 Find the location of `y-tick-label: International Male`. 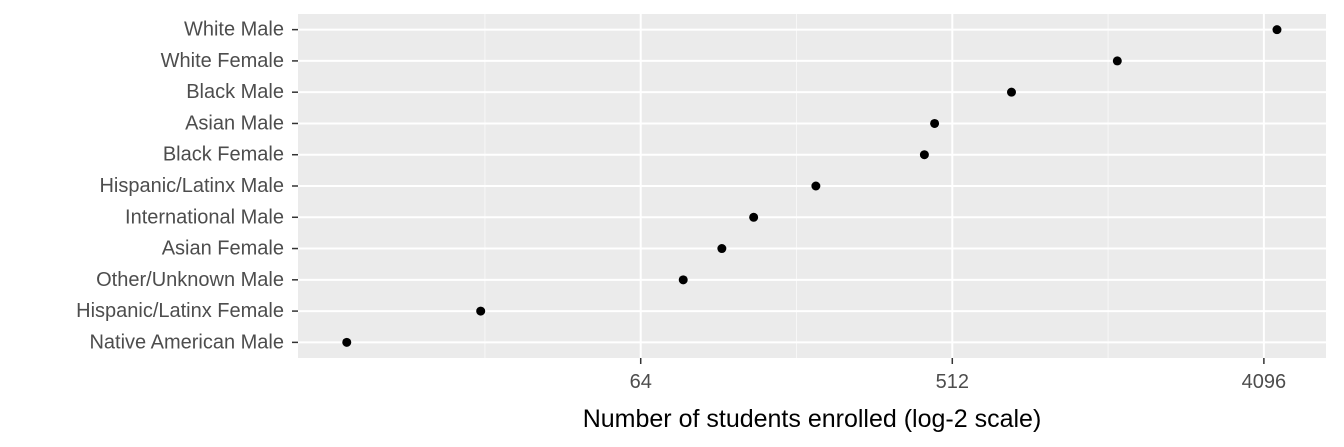

y-tick-label: International Male is located at coordinates (204, 217).